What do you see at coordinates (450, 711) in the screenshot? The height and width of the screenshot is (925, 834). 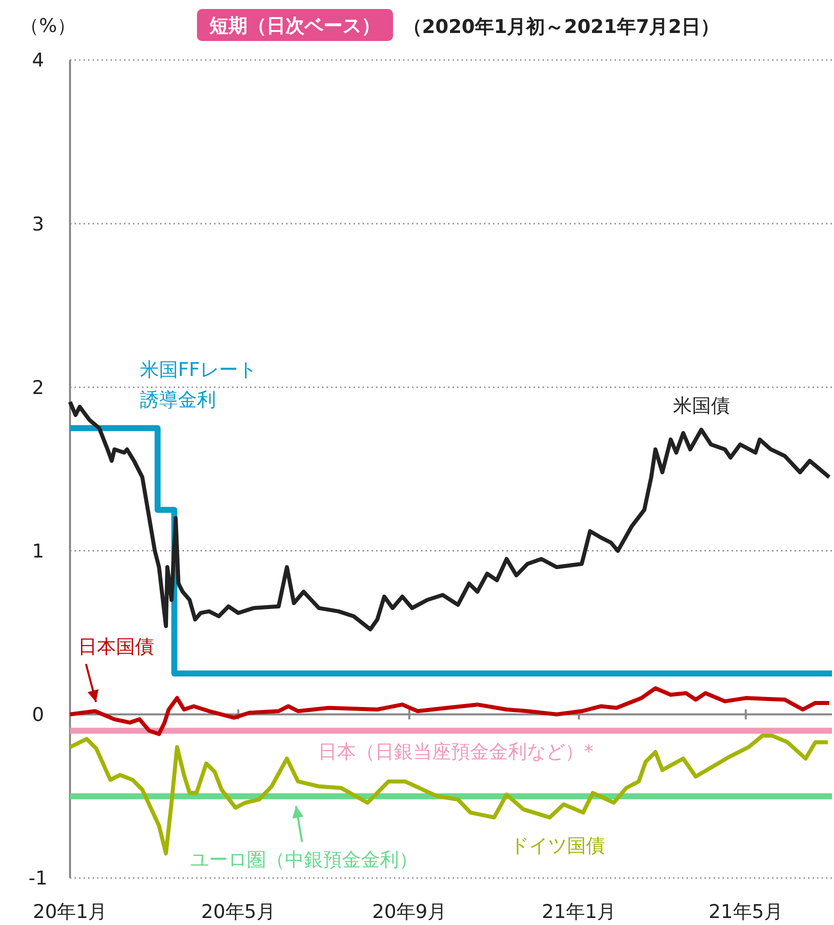 I see `line-series` at bounding box center [450, 711].